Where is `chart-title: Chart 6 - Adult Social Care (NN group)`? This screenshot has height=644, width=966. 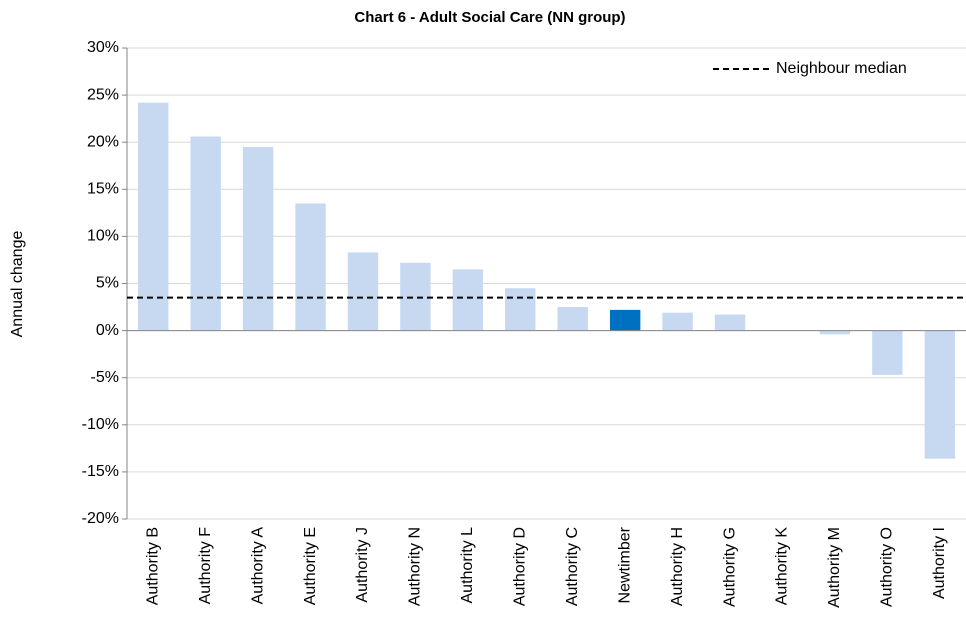
chart-title: Chart 6 - Adult Social Care (NN group) is located at coordinates (489, 17).